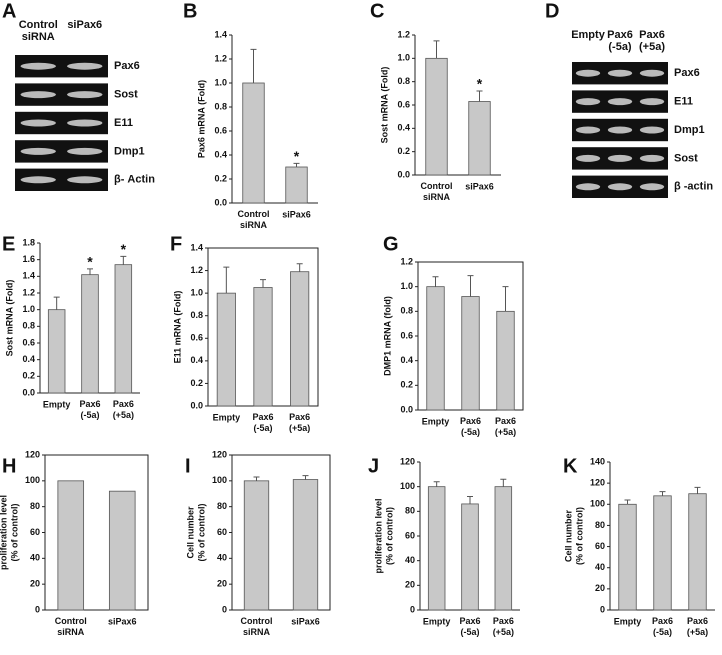 The image size is (722, 655). Describe the element at coordinates (387, 336) in the screenshot. I see `y-axis-label: DMP1 mRNA (fold)` at that location.